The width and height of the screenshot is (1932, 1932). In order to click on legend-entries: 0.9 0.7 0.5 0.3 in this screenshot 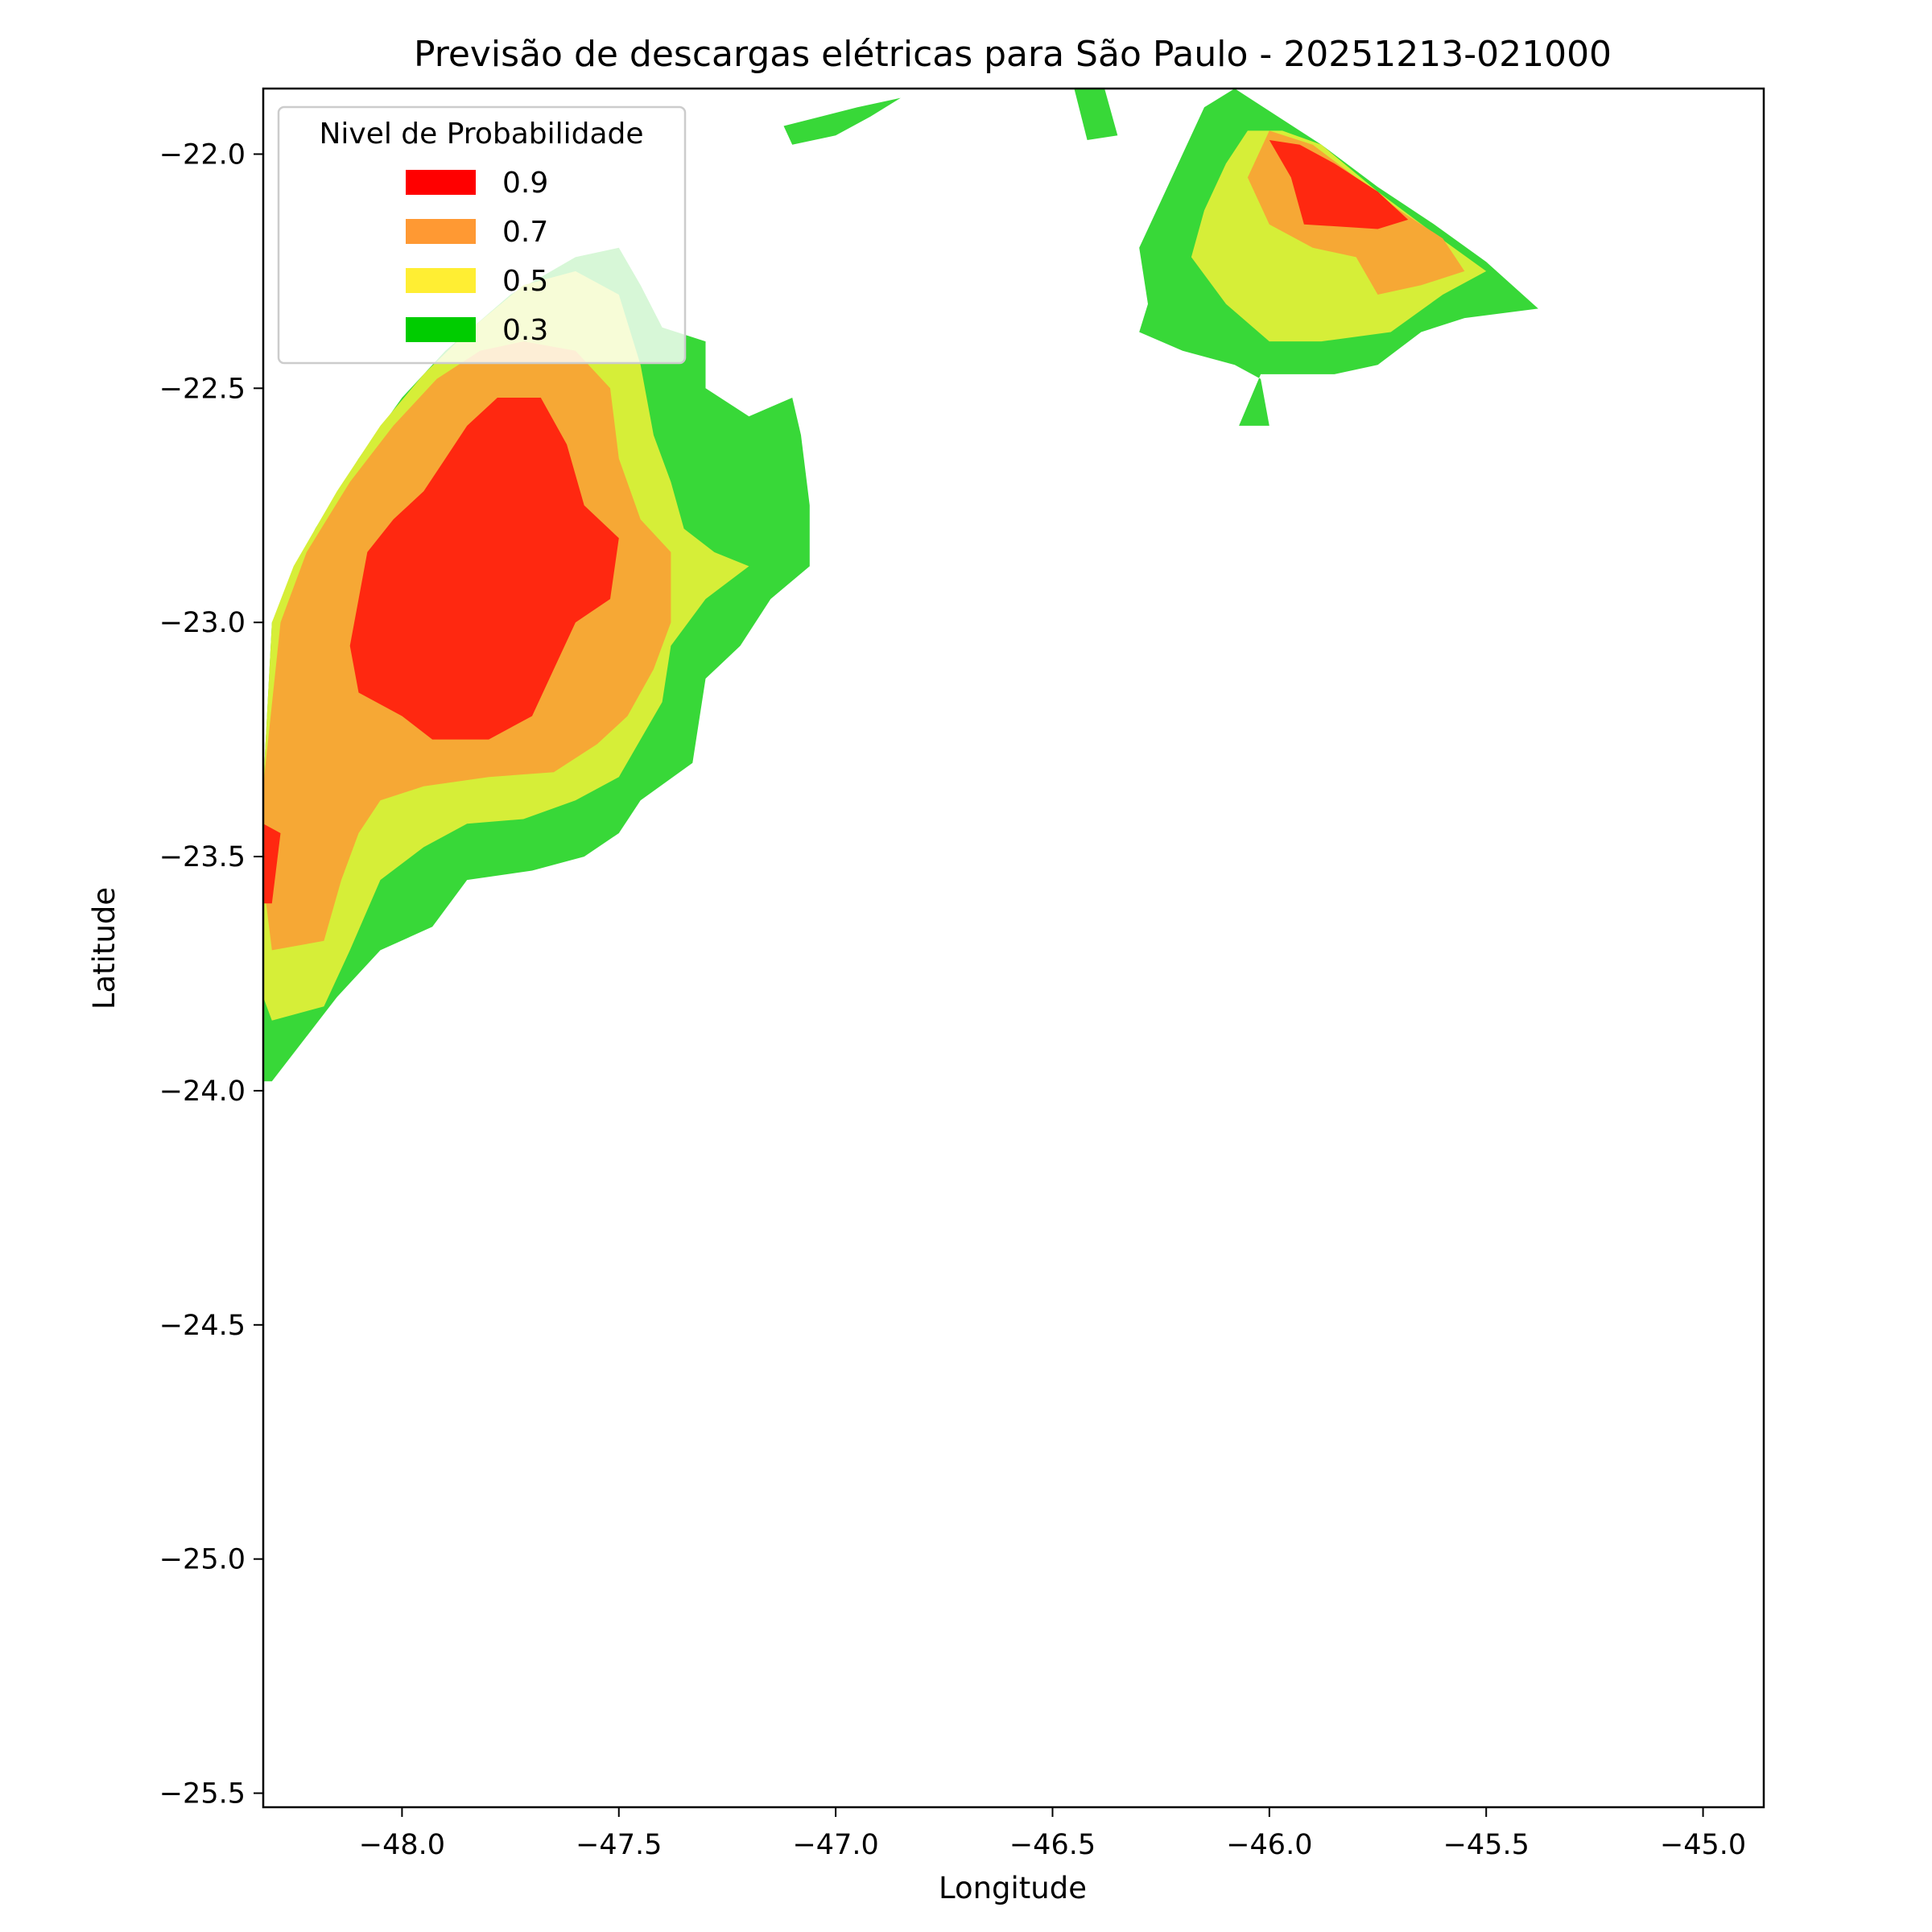, I will do `click(477, 257)`.